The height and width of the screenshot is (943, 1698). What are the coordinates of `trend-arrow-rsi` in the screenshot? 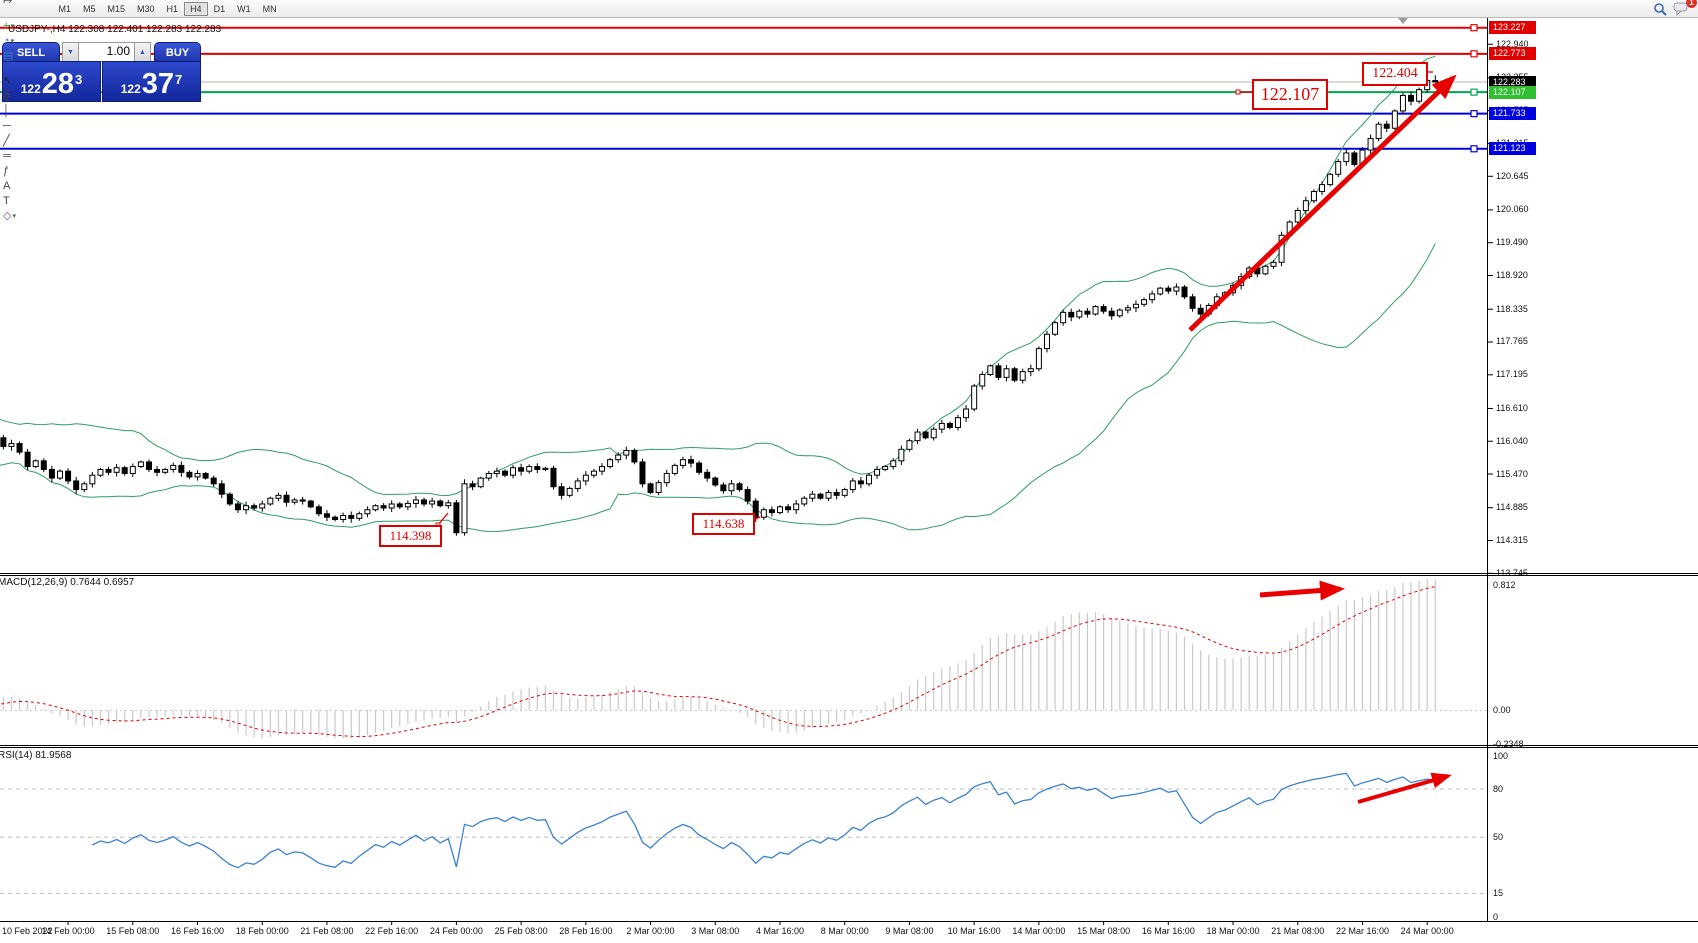 It's located at (1404, 788).